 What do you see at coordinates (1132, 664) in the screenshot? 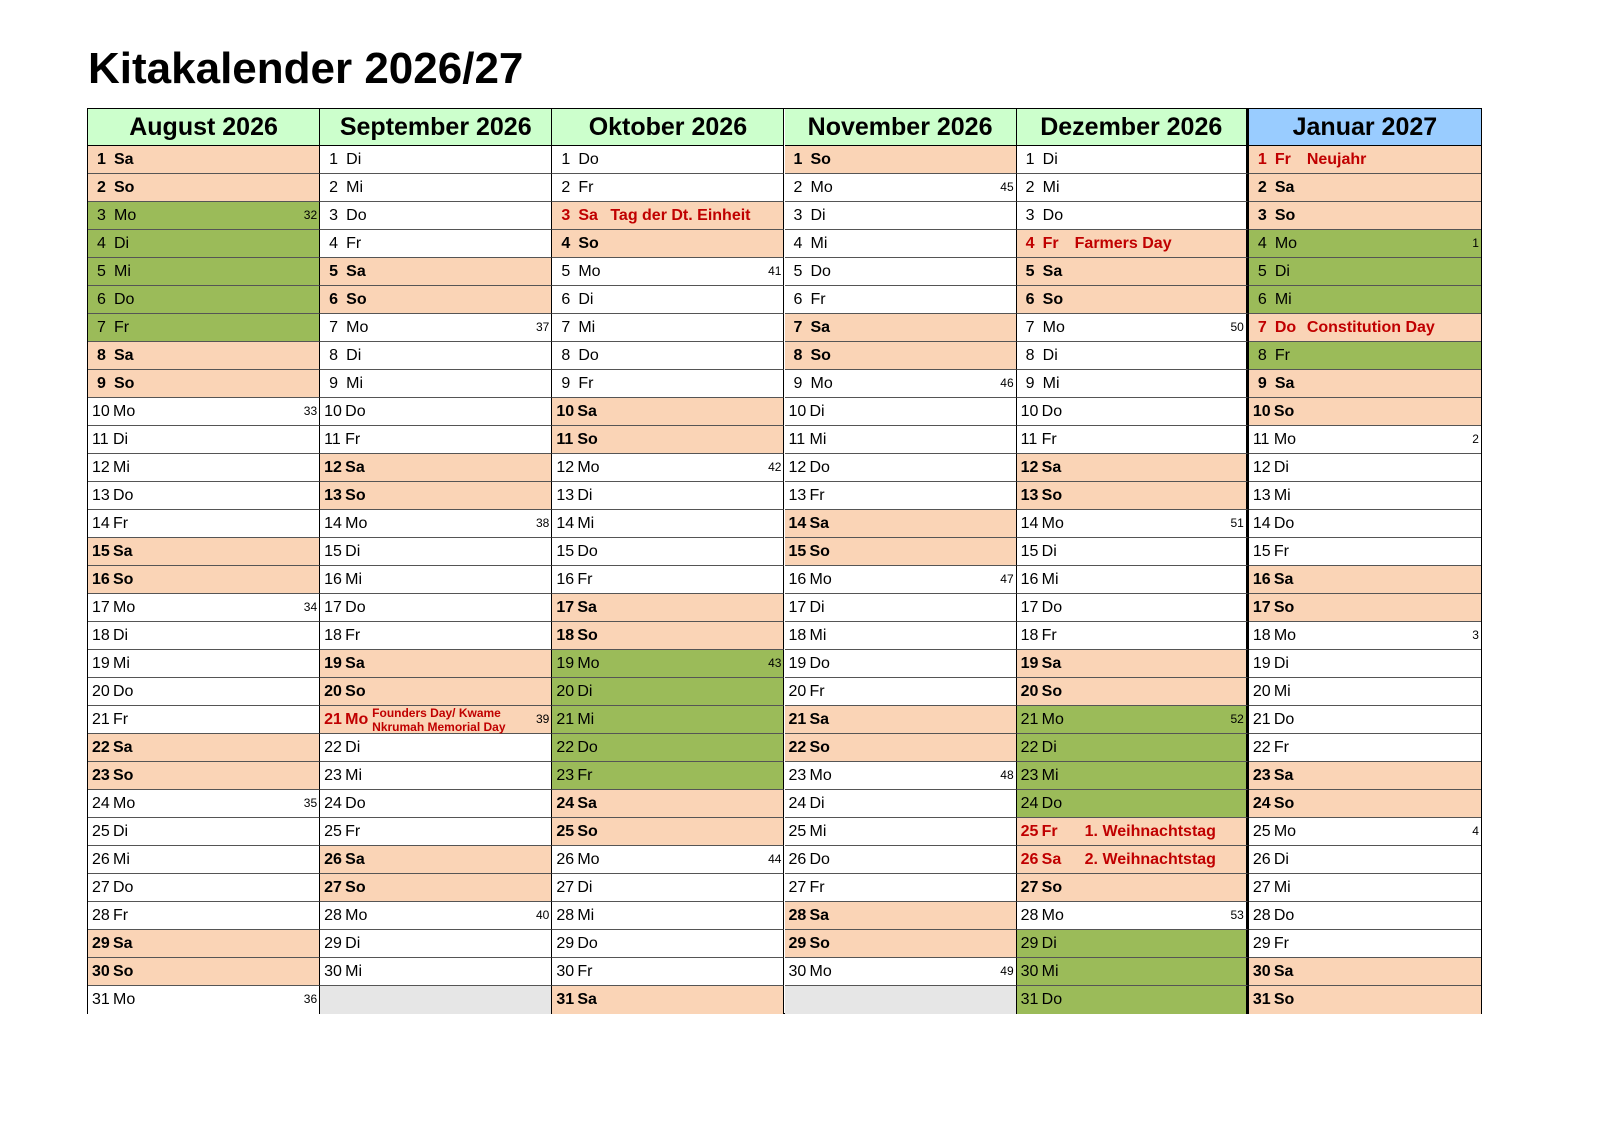
I see `day-cell: 19 Sa` at bounding box center [1132, 664].